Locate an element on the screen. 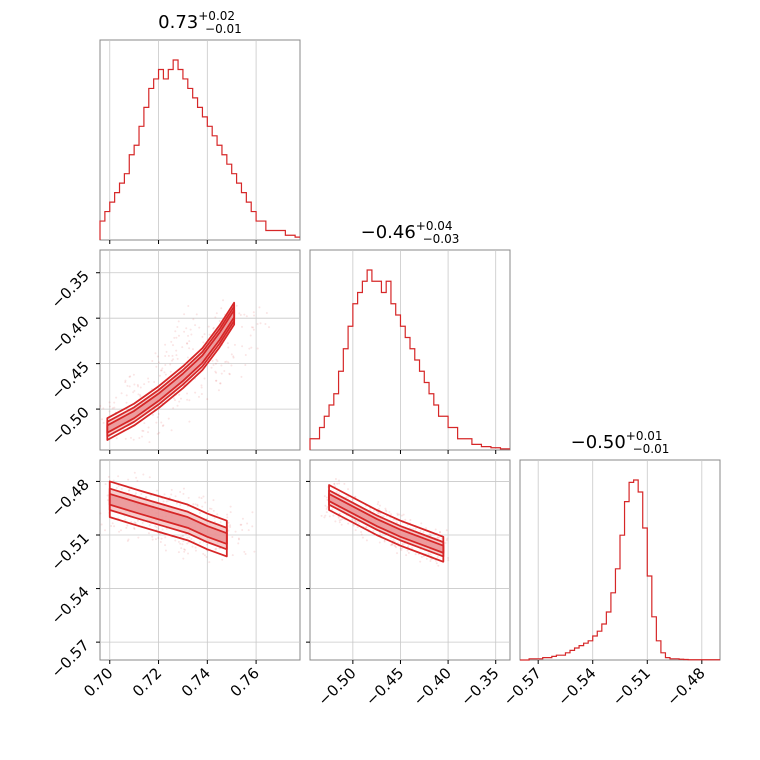 The height and width of the screenshot is (760, 760). contour-panel-row2-col1: −0.35−0.40−0.45−0.50 is located at coordinates (174, 351).